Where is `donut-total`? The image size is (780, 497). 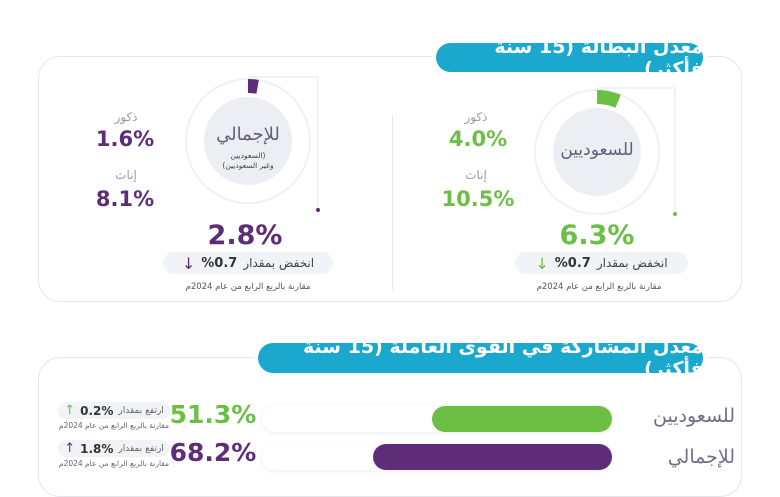
donut-total is located at coordinates (252, 144).